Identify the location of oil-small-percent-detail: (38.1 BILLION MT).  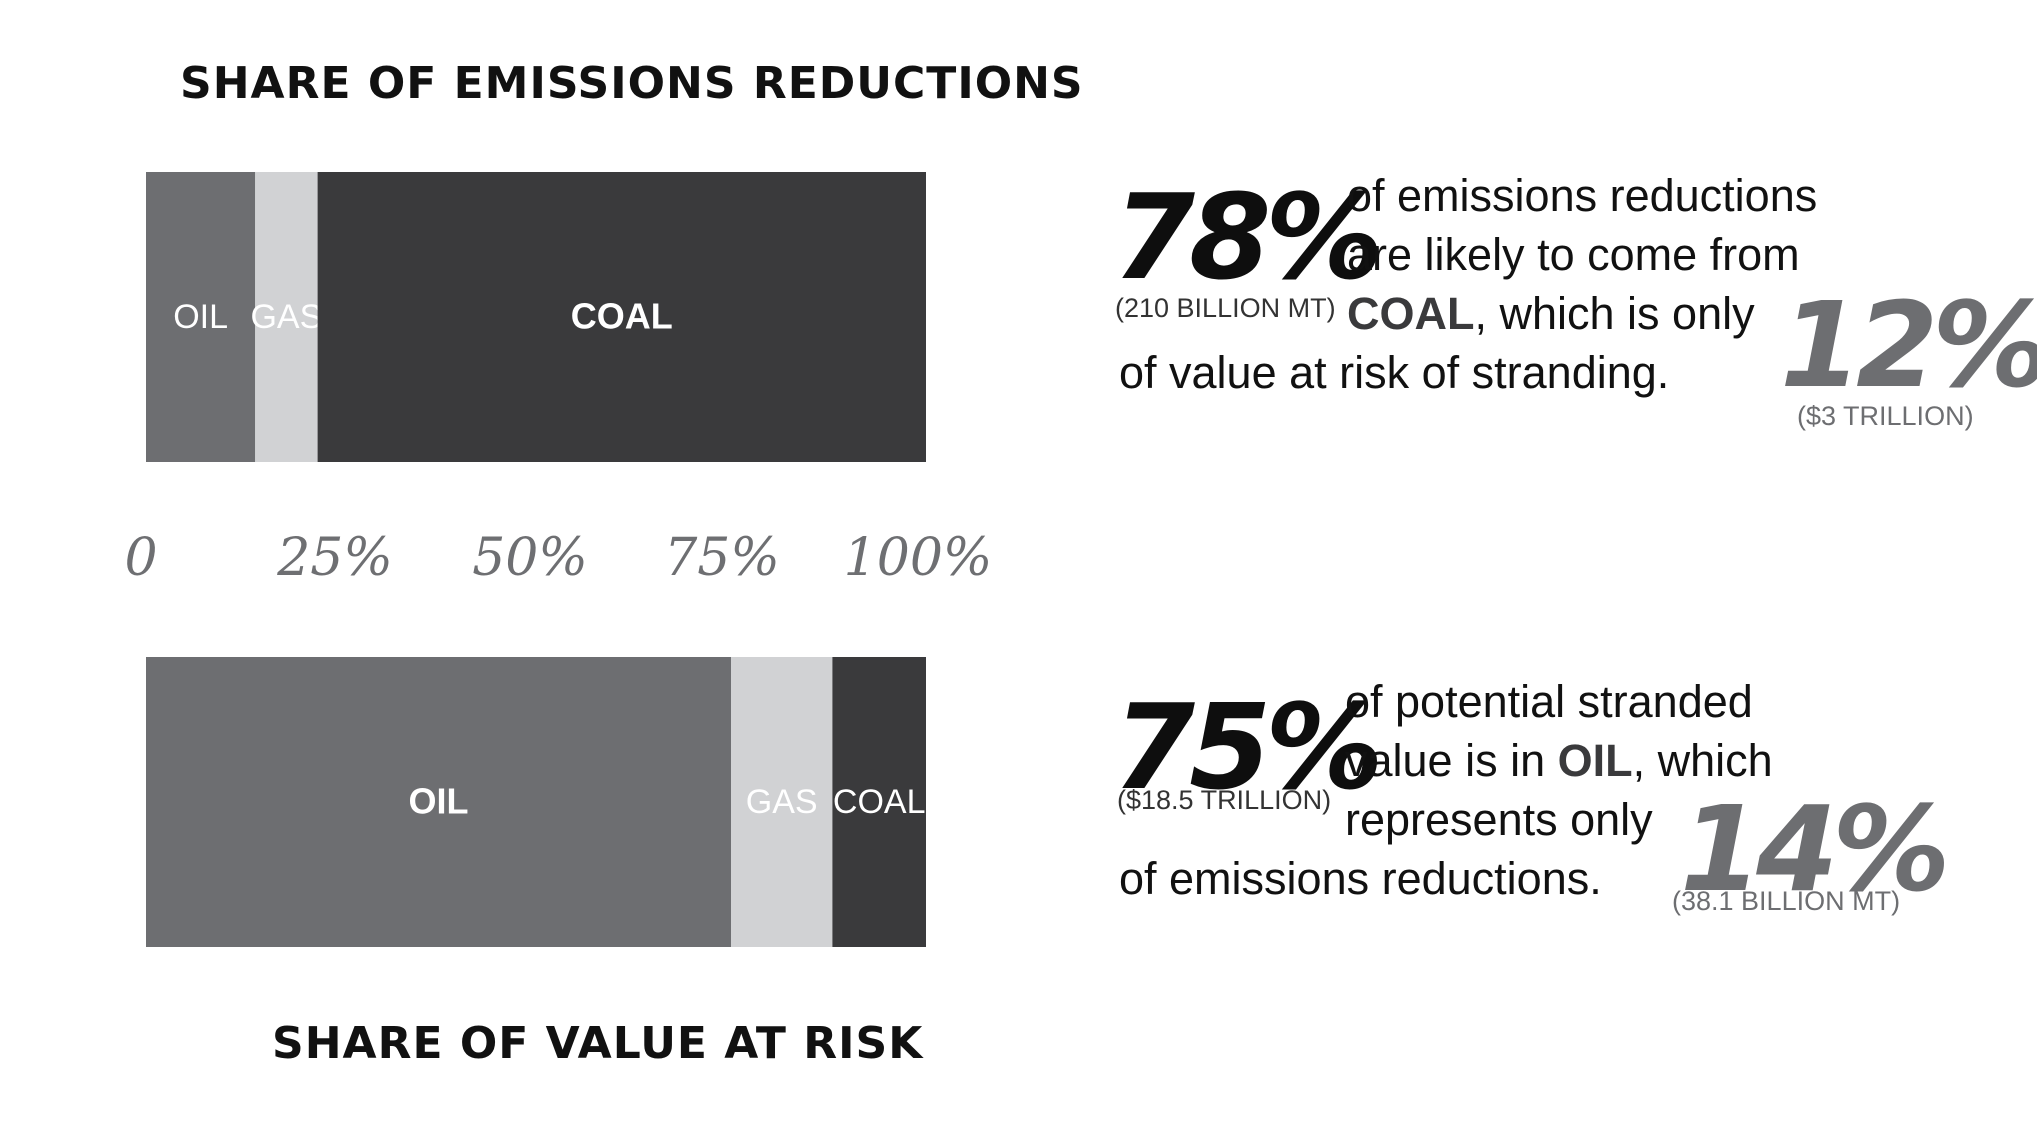
(1786, 901).